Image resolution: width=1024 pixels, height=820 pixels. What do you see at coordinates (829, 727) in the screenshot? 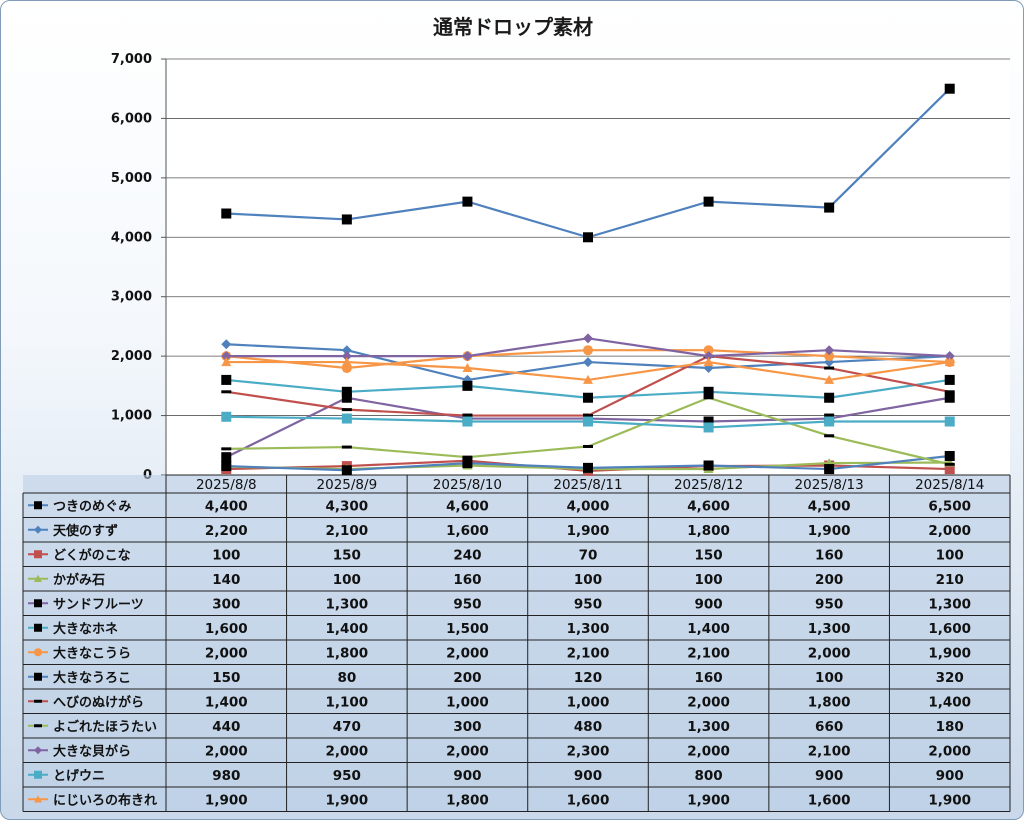
I see `data-label: 660` at bounding box center [829, 727].